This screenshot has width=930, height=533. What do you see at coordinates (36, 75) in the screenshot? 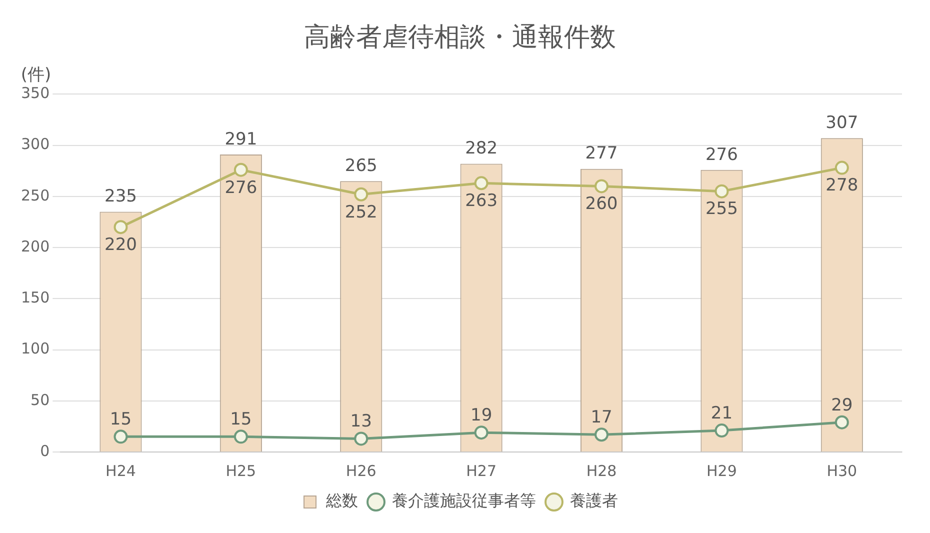
I see `y-axis-title: (件)` at bounding box center [36, 75].